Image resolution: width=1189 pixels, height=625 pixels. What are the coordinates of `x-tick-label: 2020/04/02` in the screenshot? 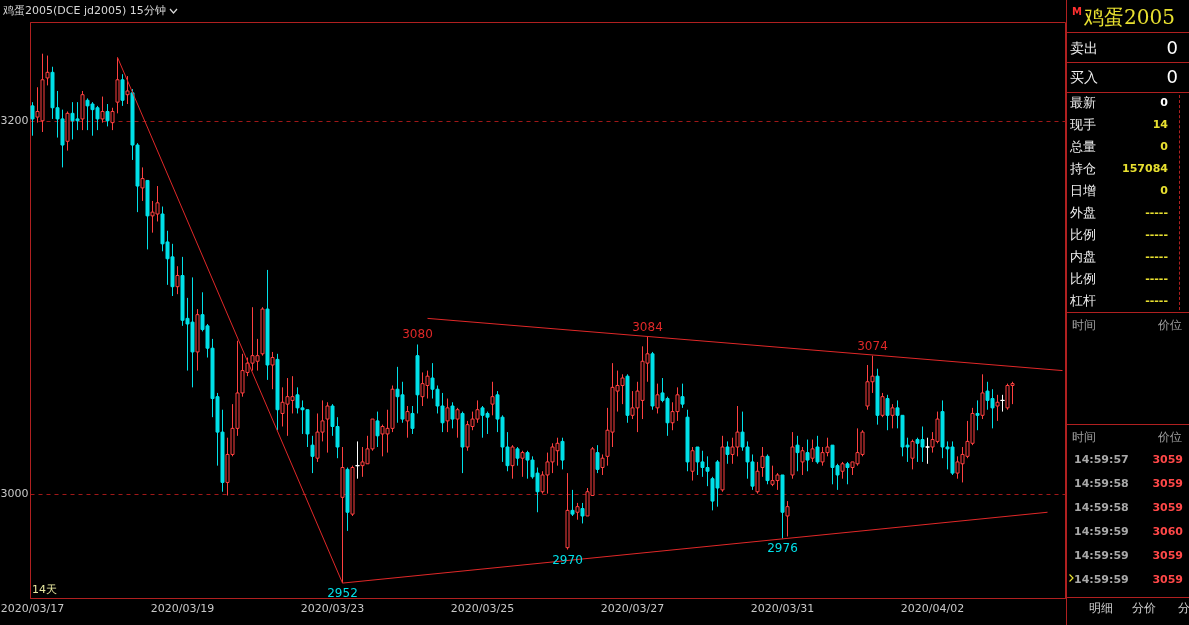 It's located at (932, 608).